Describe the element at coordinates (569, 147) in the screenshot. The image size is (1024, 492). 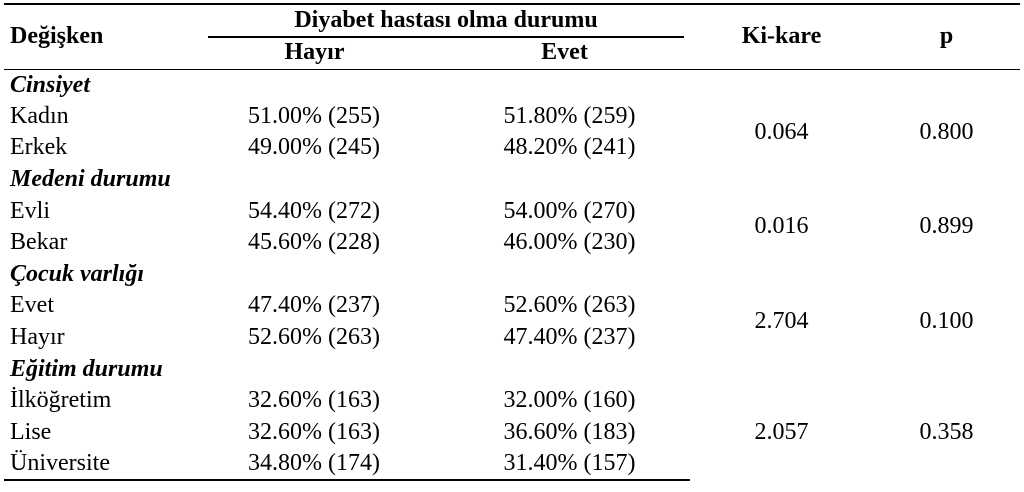
I see `evet-value: 48.20% (241)` at that location.